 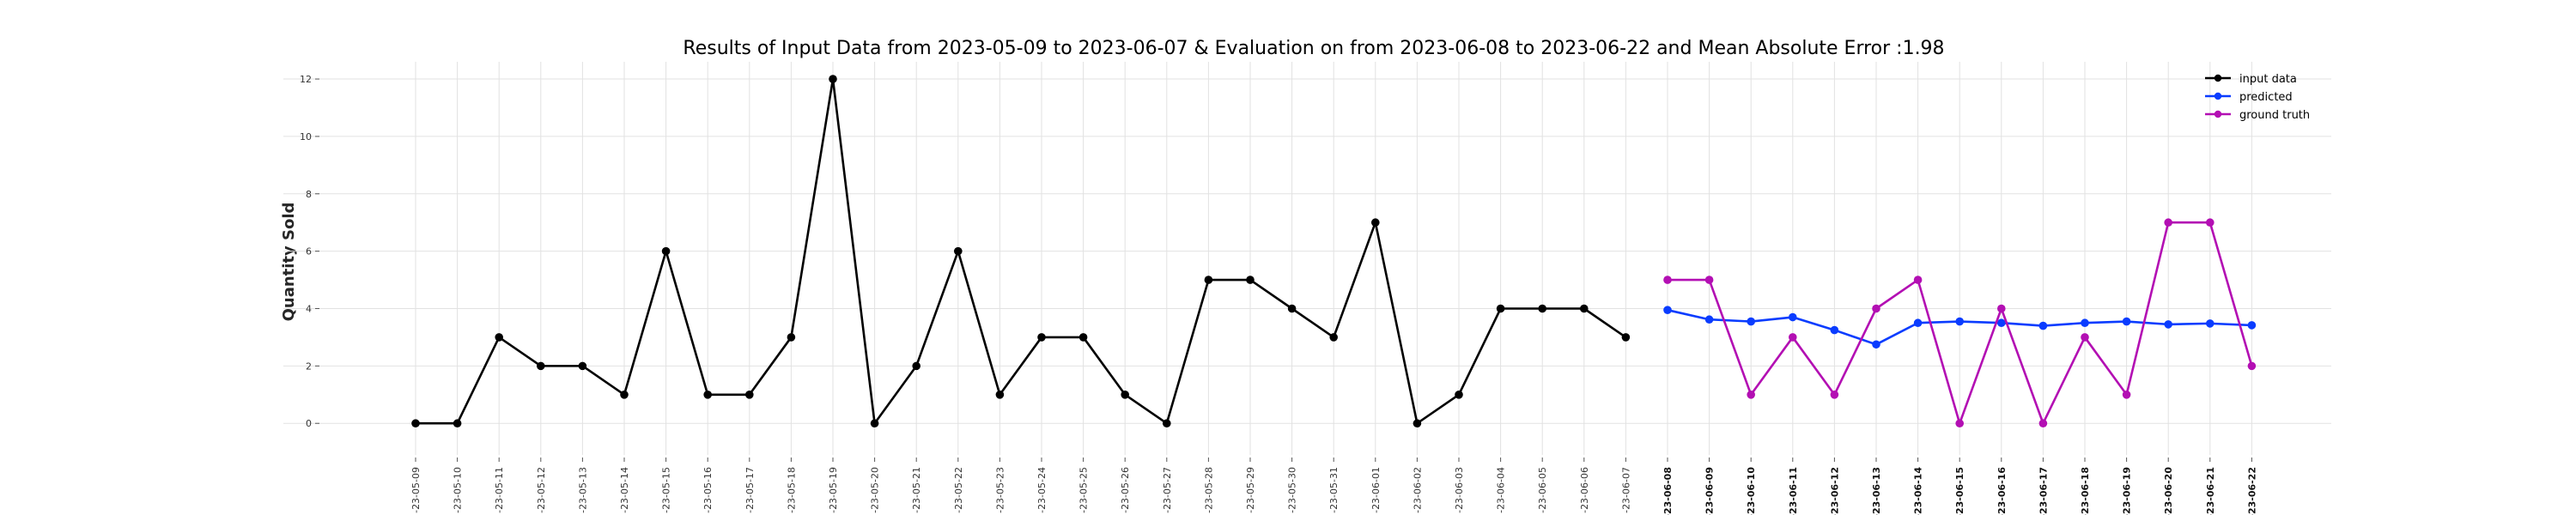 I want to click on x-tick-label: -23-05-19, so click(x=834, y=490).